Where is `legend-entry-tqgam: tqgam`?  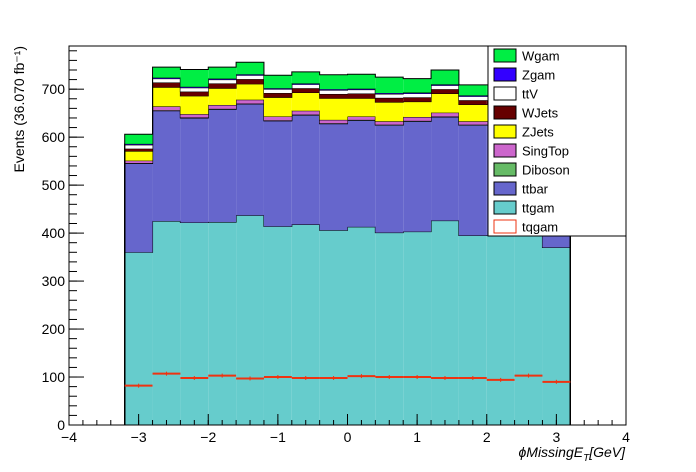
legend-entry-tqgam: tqgam is located at coordinates (525, 227).